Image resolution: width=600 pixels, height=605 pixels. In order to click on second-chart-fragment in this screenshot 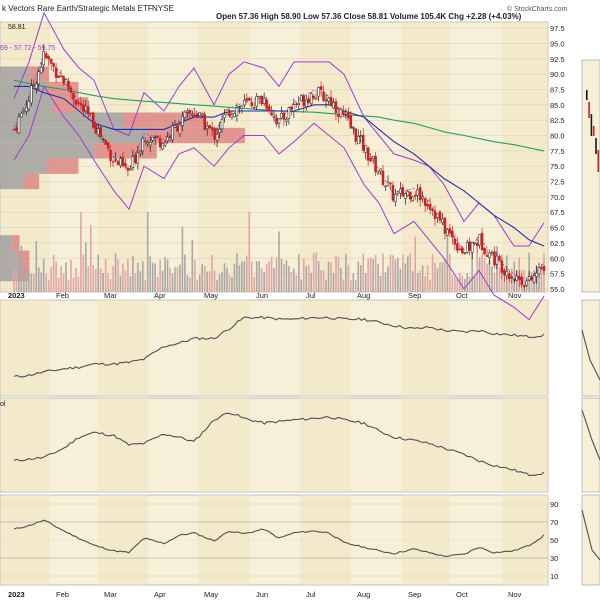, I will do `click(590, 322)`.